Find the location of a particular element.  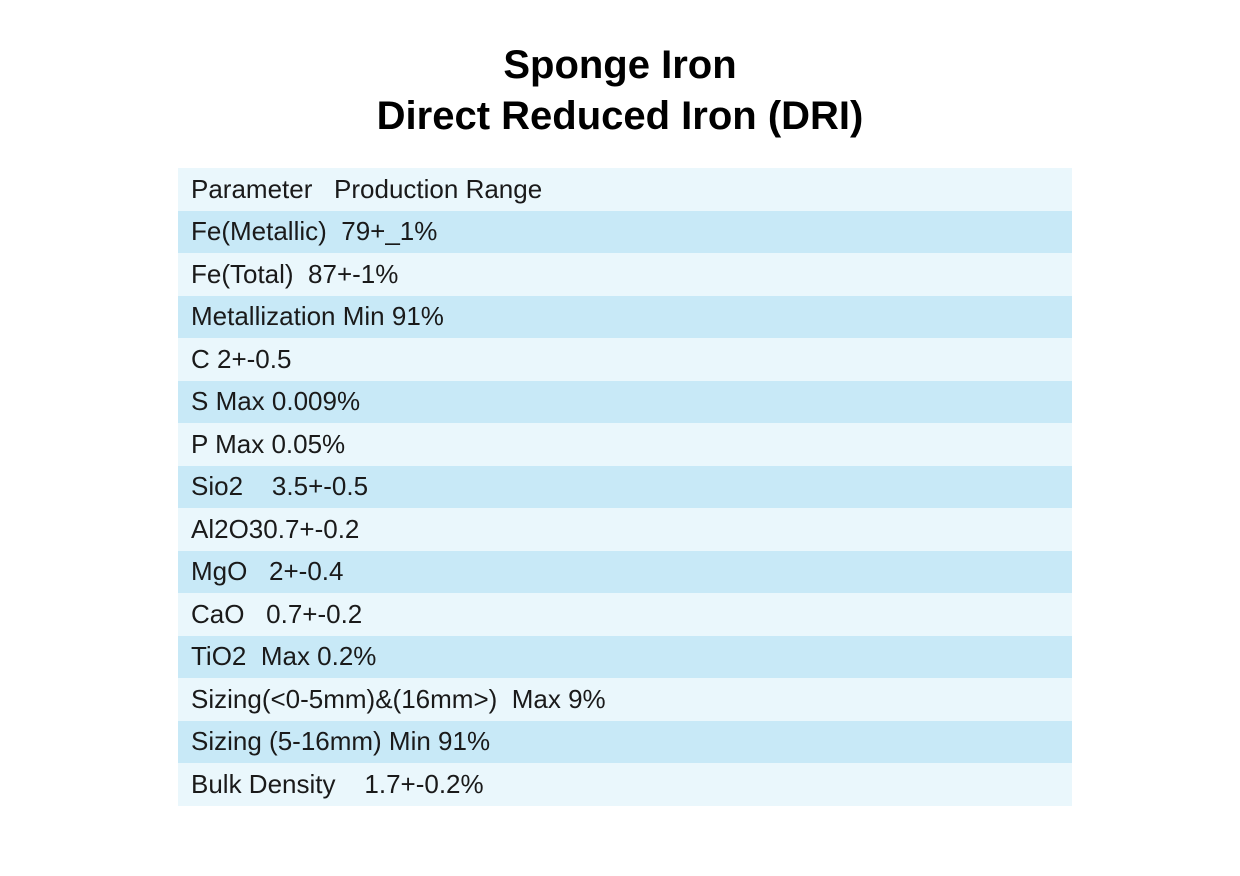

table-row: Al2O30.7+-0.2 is located at coordinates (625, 529).